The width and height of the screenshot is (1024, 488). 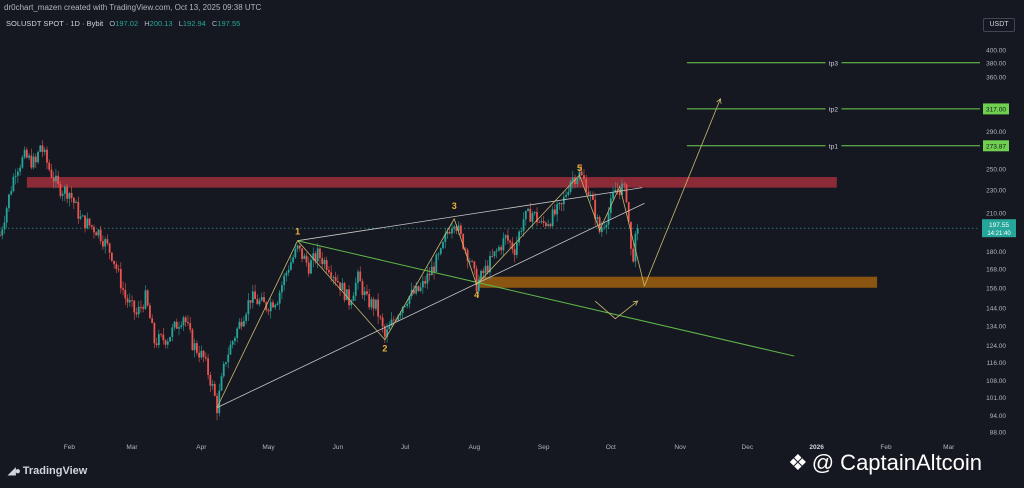 I want to click on wave-label-5: 5, so click(x=579, y=168).